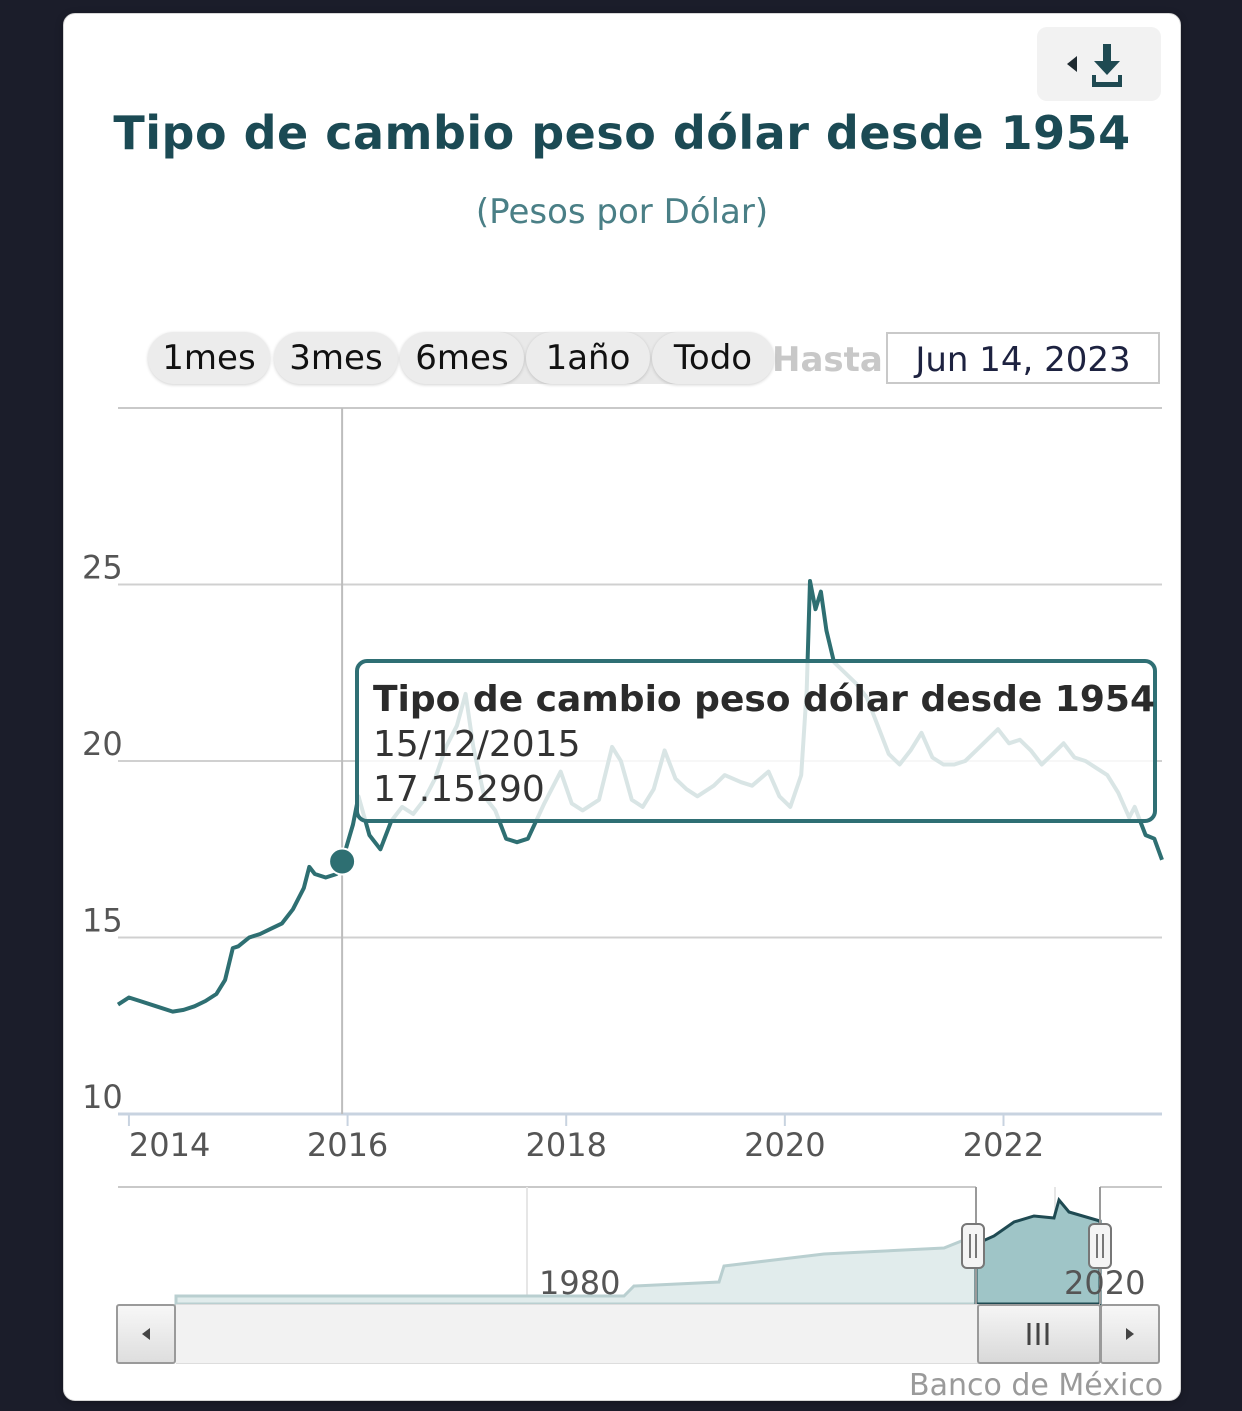  Describe the element at coordinates (784, 1145) in the screenshot. I see `x-tick-label: 2020` at that location.